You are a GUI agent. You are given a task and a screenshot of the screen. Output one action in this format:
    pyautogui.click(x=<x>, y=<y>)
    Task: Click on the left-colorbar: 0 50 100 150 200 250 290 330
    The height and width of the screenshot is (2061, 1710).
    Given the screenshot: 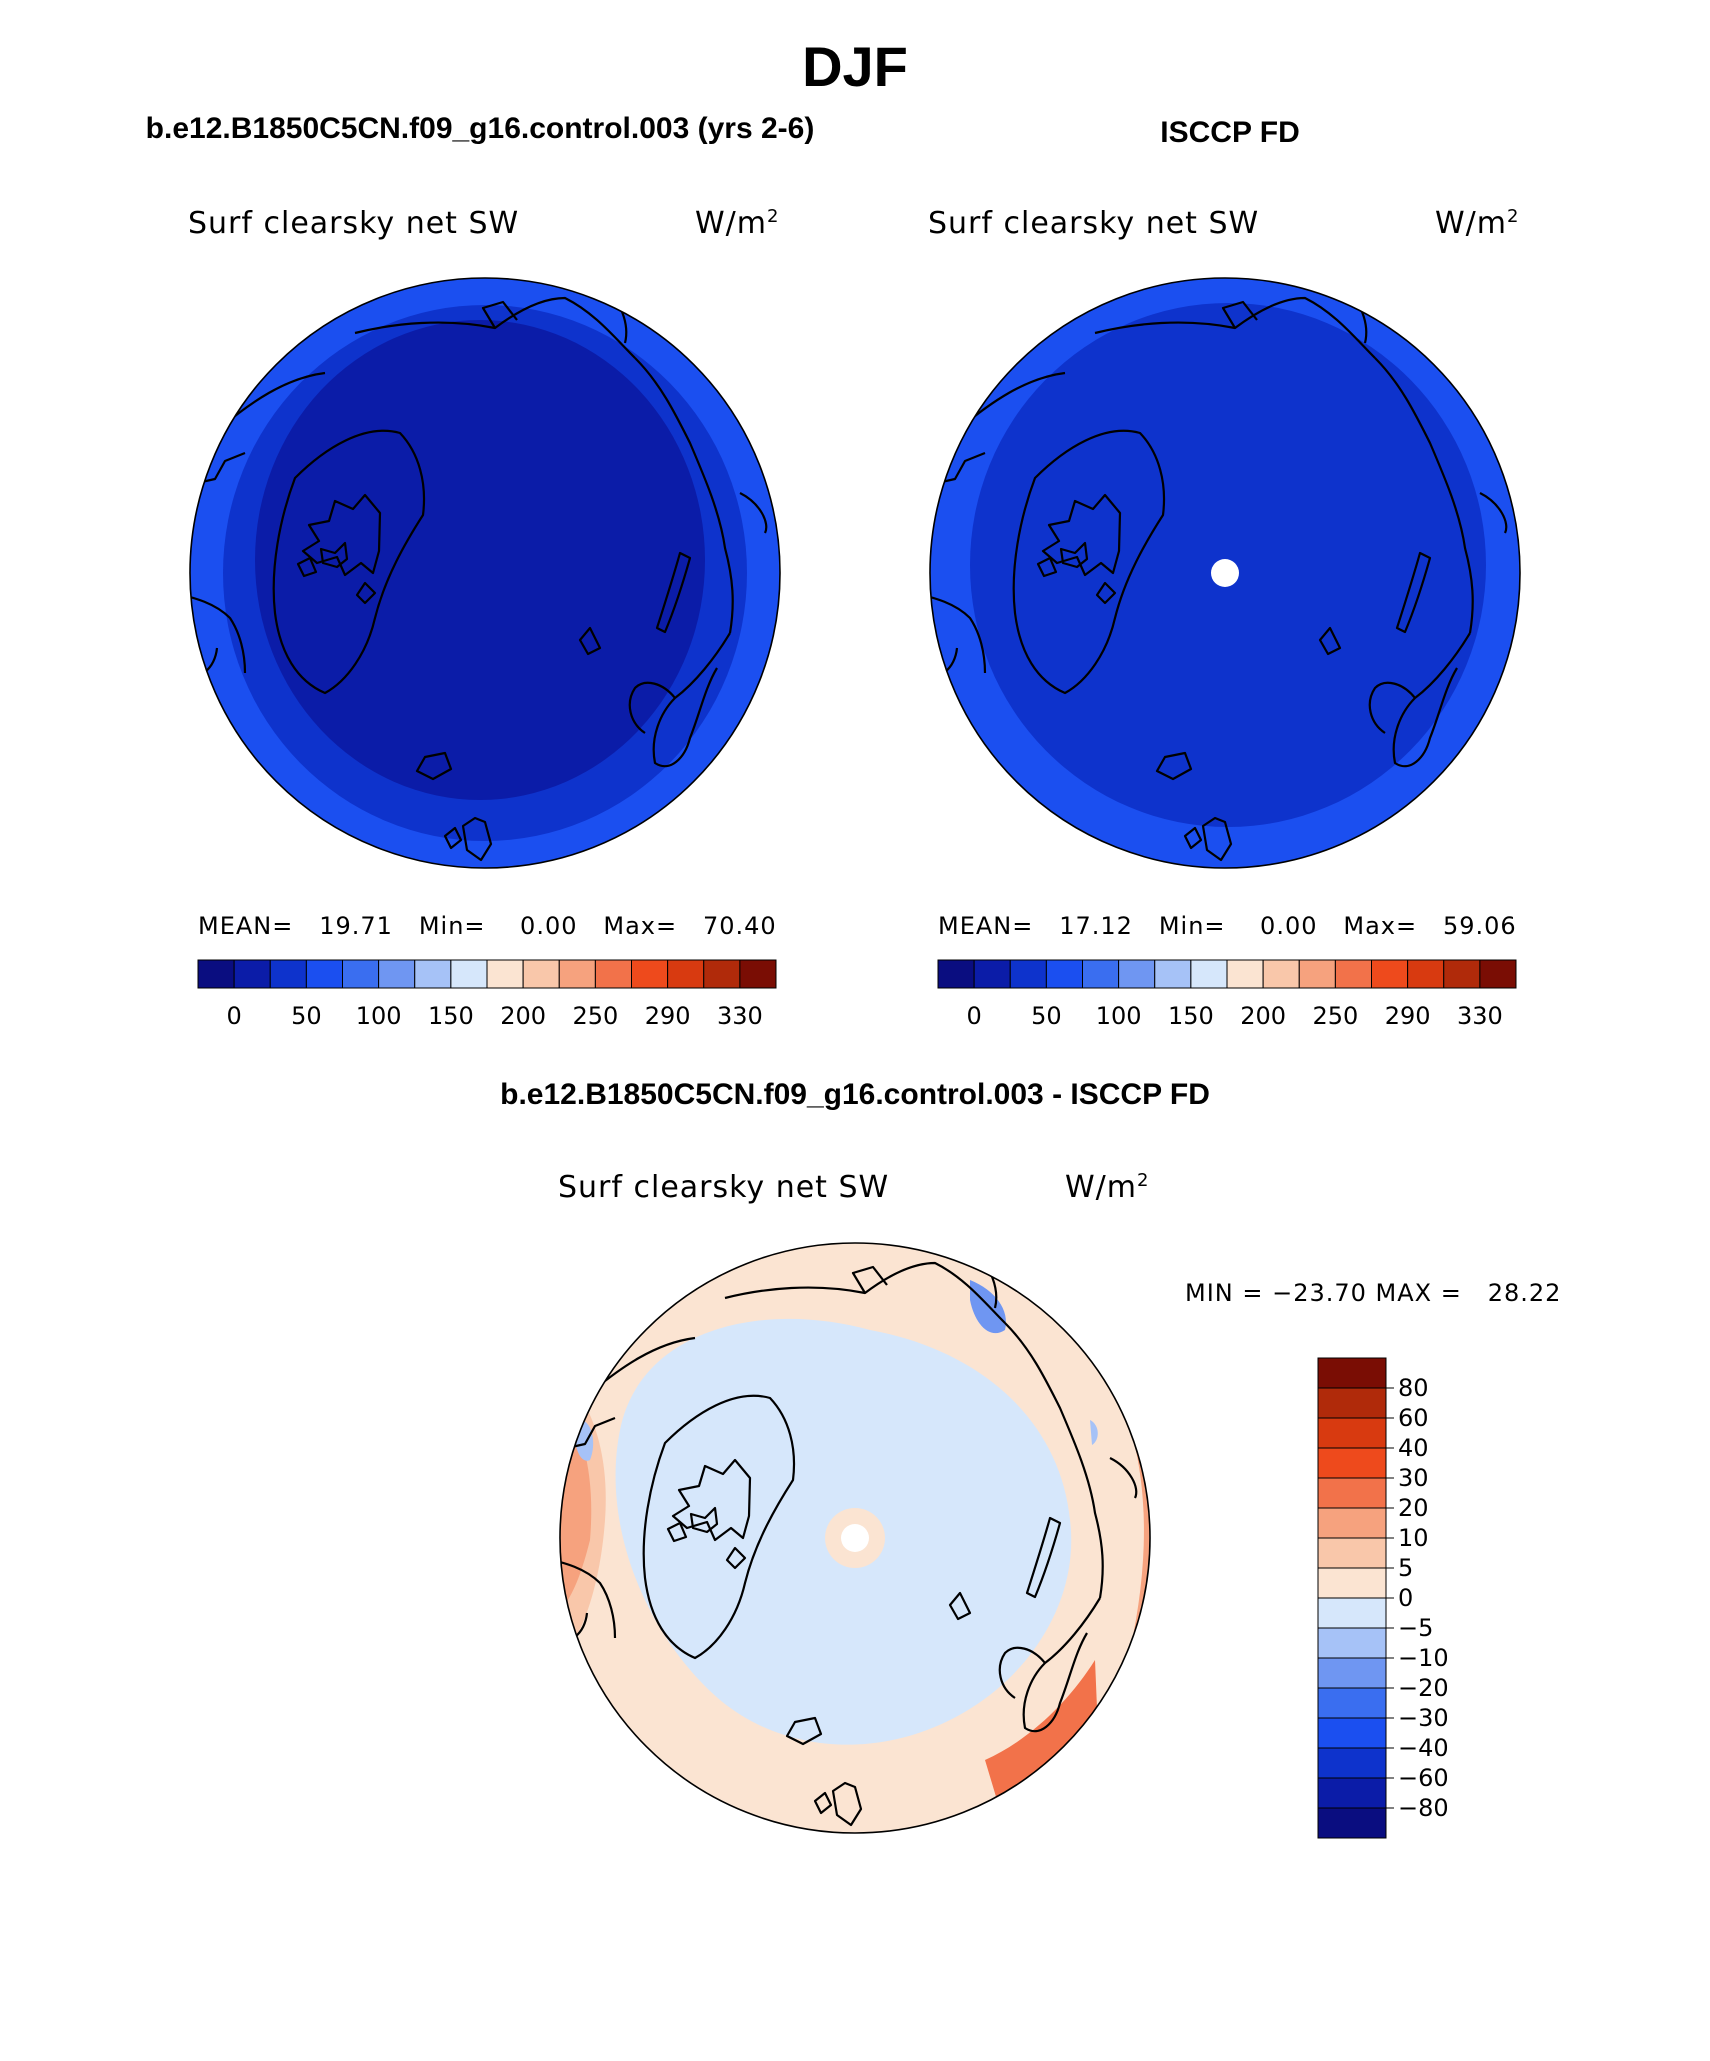 What is the action you would take?
    pyautogui.click(x=487, y=994)
    